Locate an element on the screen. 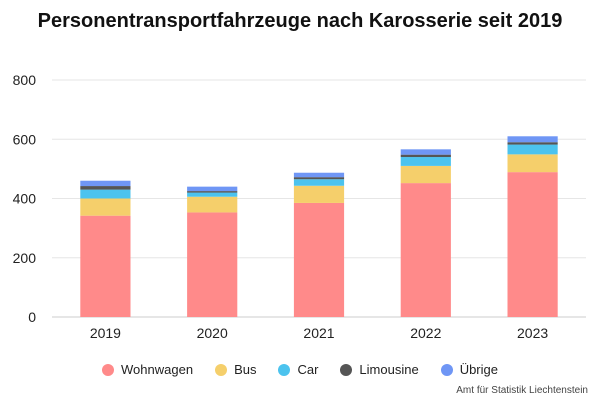 The height and width of the screenshot is (400, 600). legend-label: Bus is located at coordinates (245, 369).